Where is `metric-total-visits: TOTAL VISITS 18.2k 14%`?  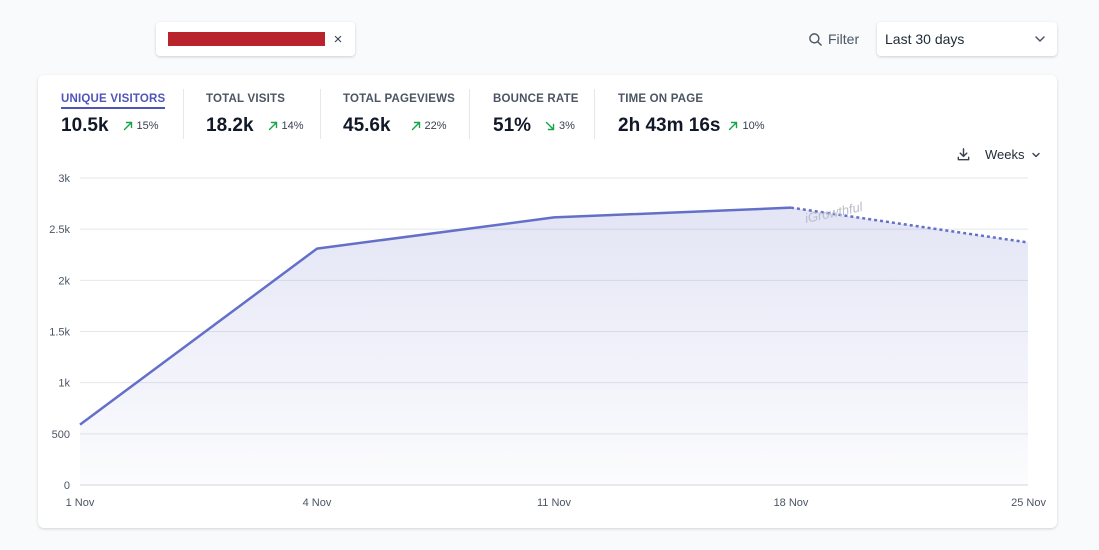 metric-total-visits: TOTAL VISITS 18.2k 14% is located at coordinates (255, 113).